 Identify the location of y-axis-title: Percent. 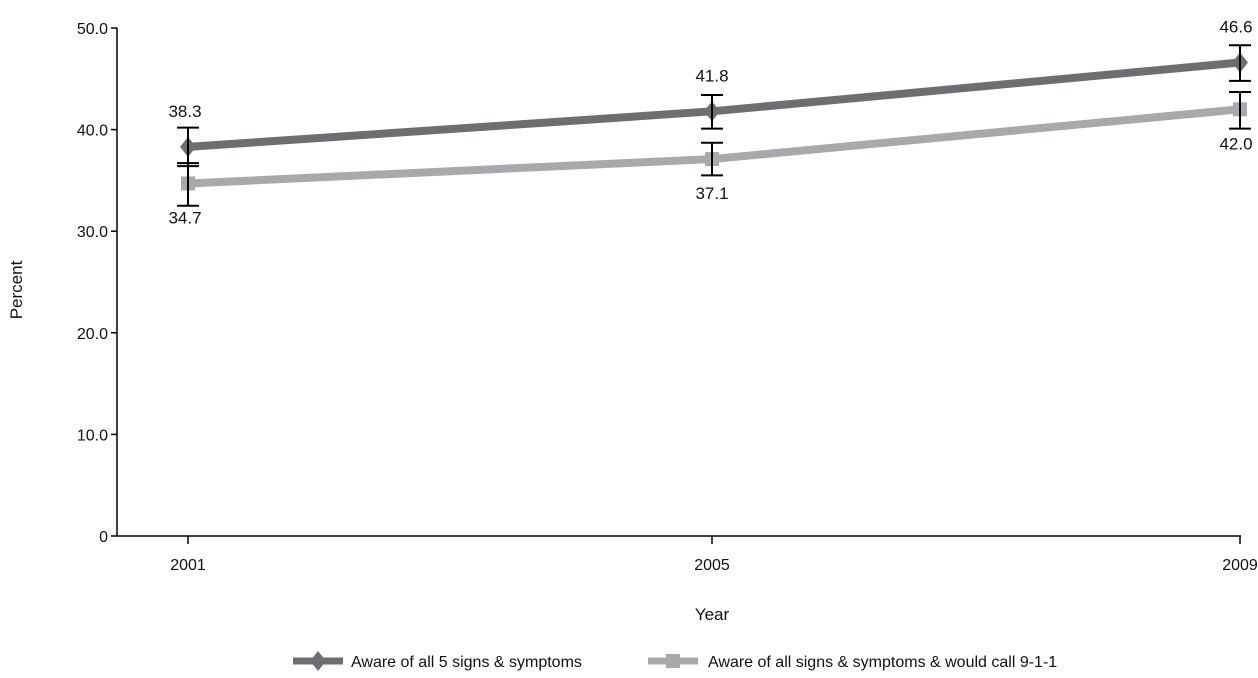
(16, 289).